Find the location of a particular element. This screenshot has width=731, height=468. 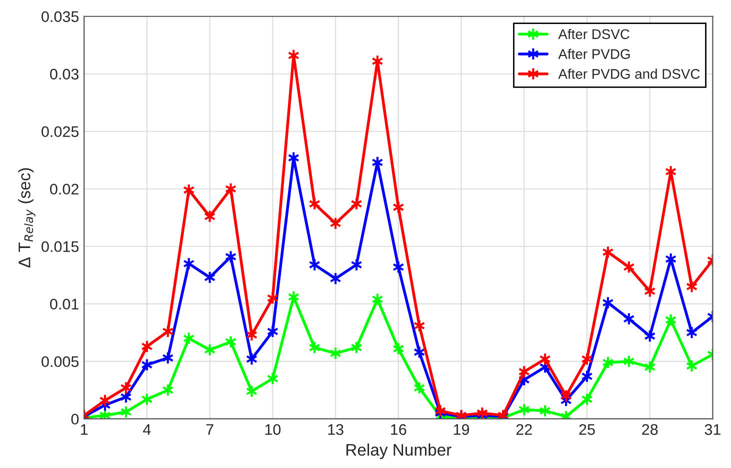

x-tick-label: 16 is located at coordinates (398, 429).